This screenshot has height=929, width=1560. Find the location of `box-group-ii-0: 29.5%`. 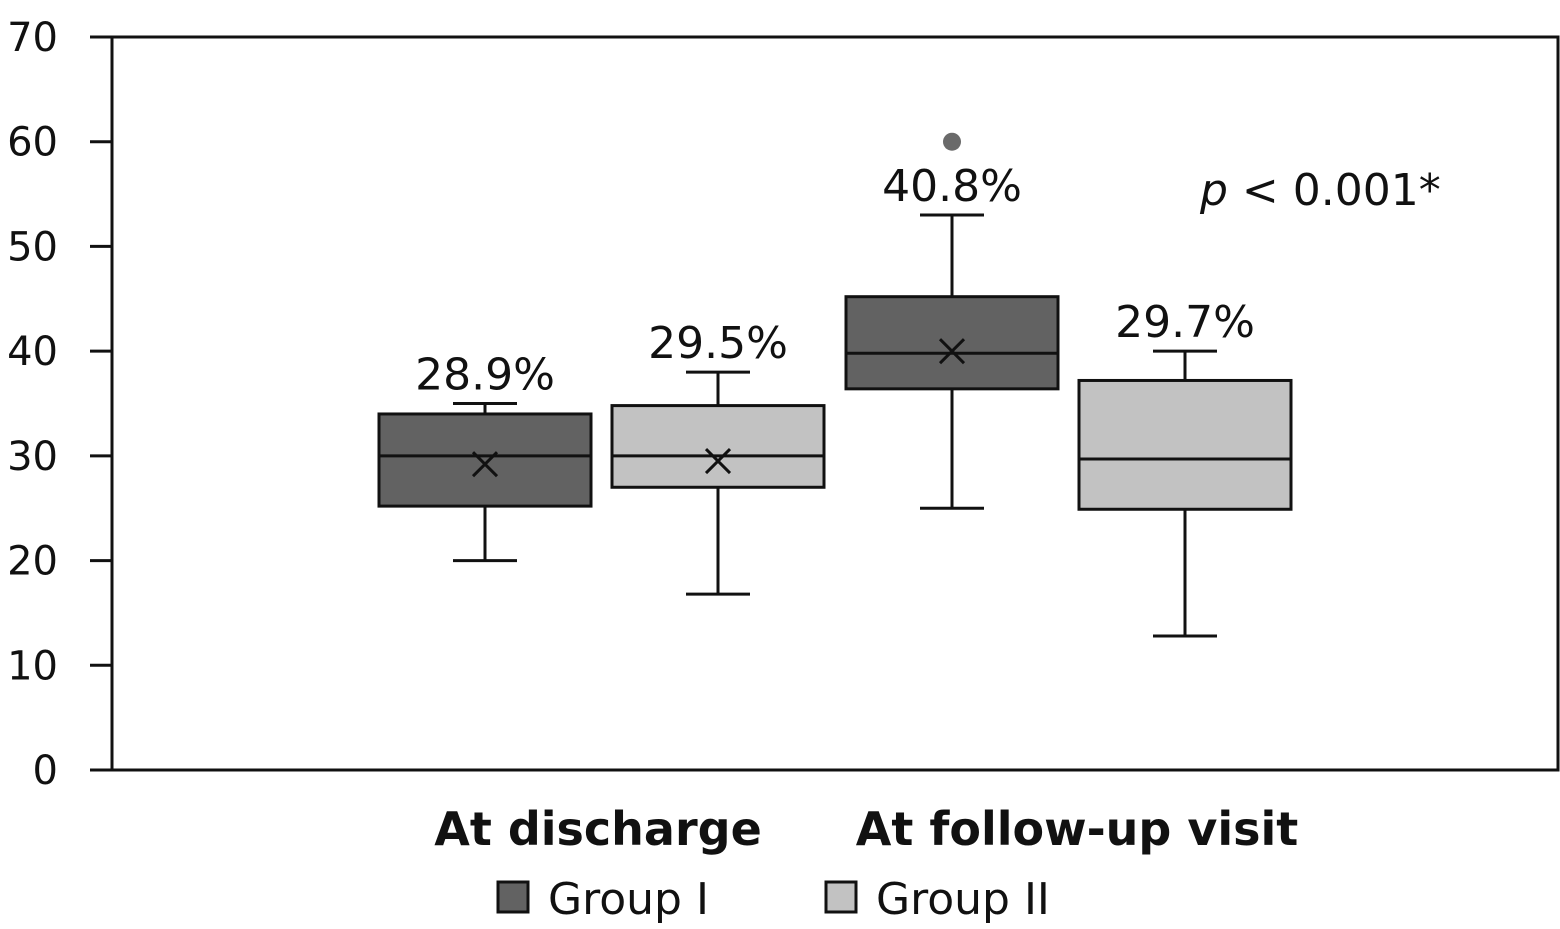

box-group-ii-0: 29.5% is located at coordinates (718, 457).